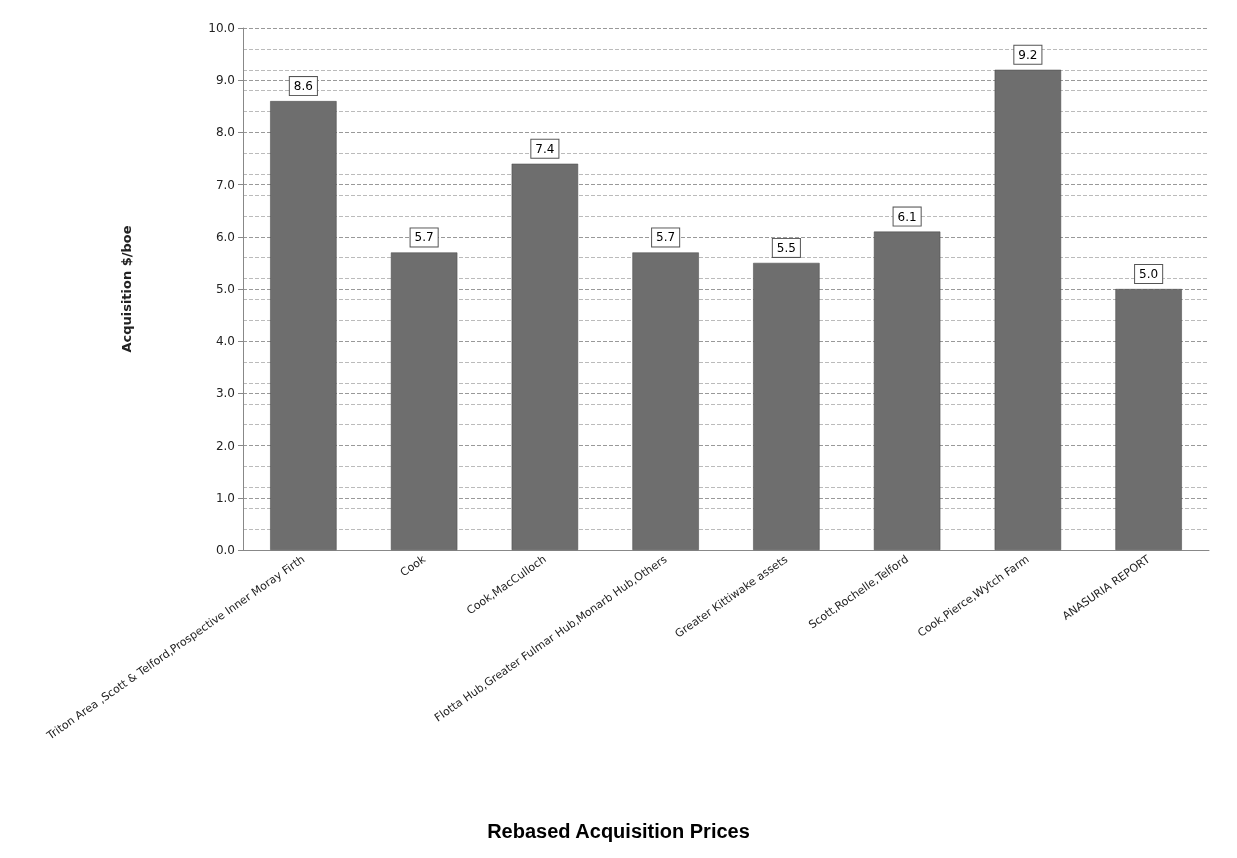  I want to click on data-label: 6.1, so click(907, 216).